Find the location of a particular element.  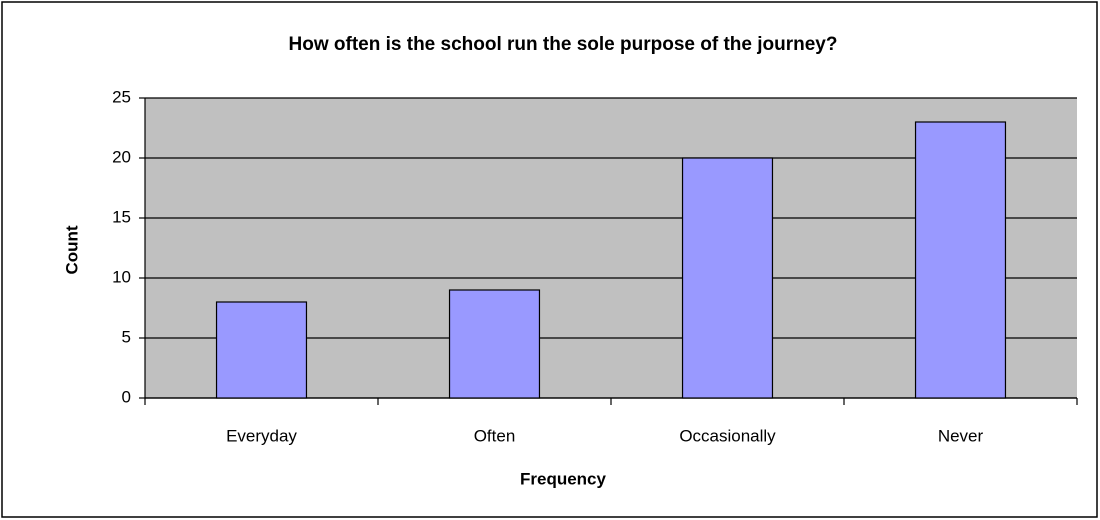

y-tick-label: 25 is located at coordinates (121, 96).